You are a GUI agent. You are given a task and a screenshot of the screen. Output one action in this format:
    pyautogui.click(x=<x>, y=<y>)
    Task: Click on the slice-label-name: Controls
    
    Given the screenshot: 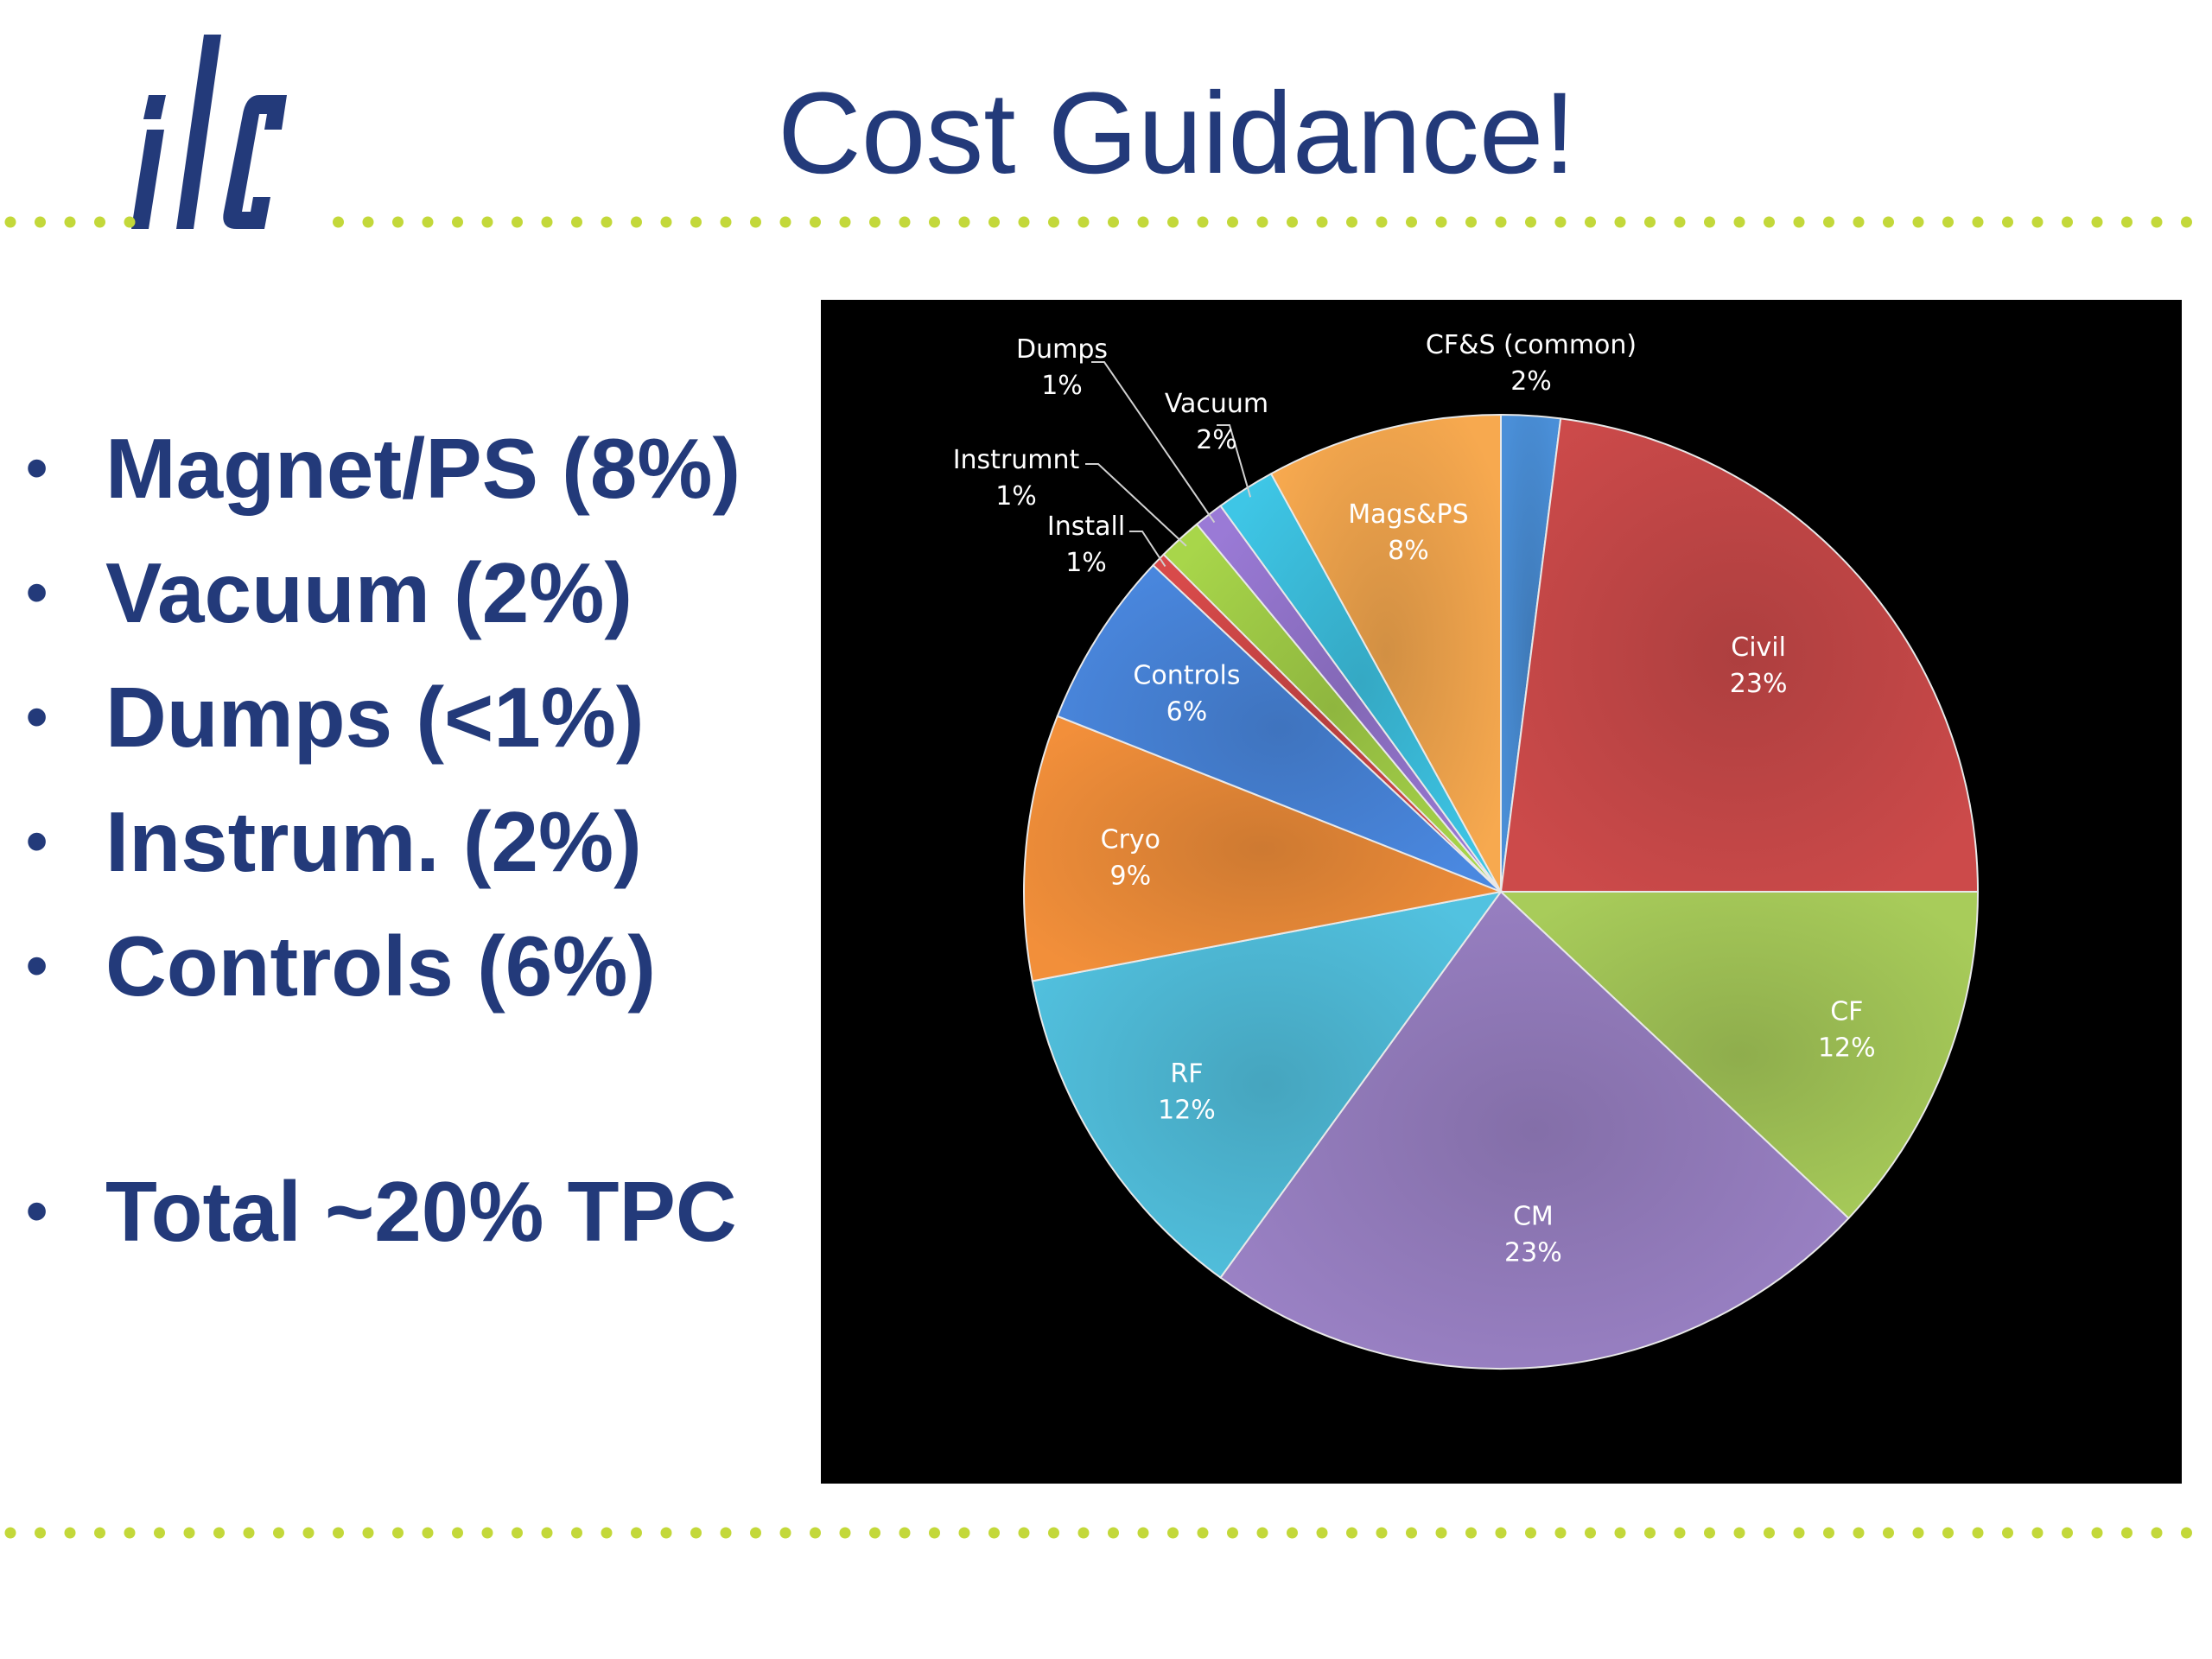 What is the action you would take?
    pyautogui.click(x=1186, y=675)
    